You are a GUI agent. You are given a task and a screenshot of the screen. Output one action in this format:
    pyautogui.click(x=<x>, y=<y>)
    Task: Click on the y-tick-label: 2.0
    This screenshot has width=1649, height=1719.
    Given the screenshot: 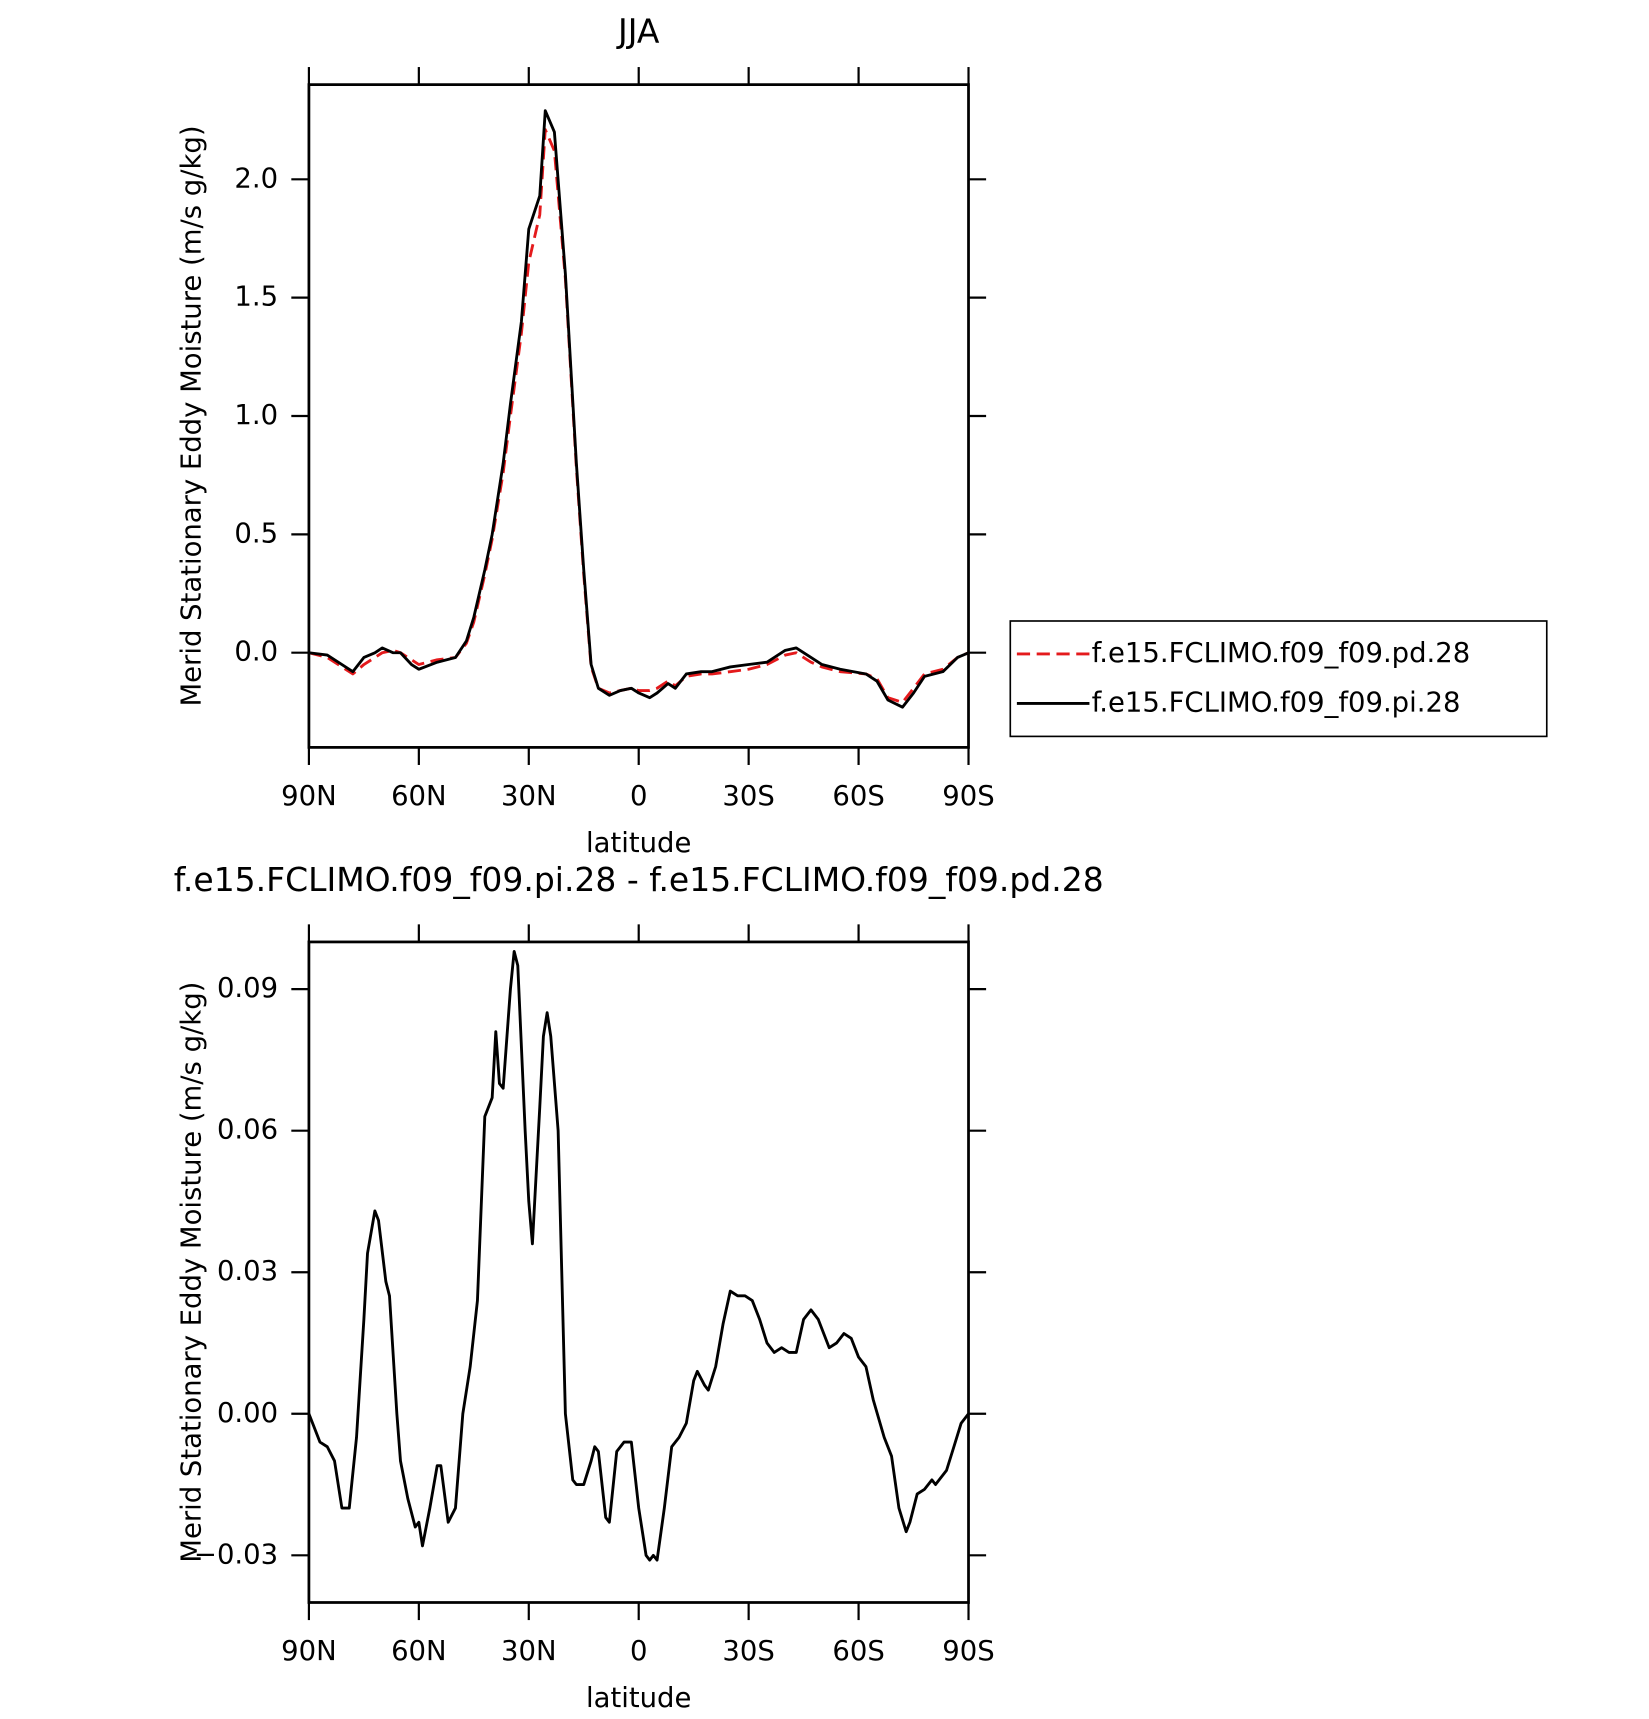 What is the action you would take?
    pyautogui.click(x=256, y=178)
    